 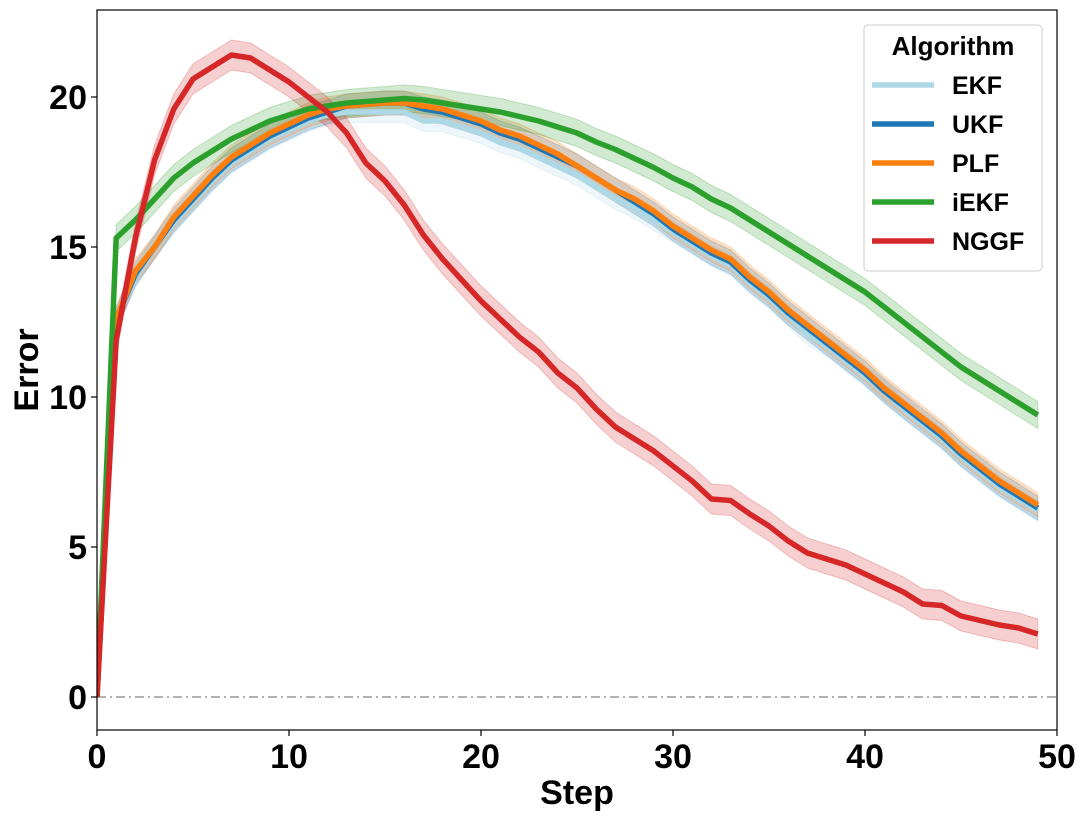 I want to click on x-tick-label: 10, so click(x=289, y=757).